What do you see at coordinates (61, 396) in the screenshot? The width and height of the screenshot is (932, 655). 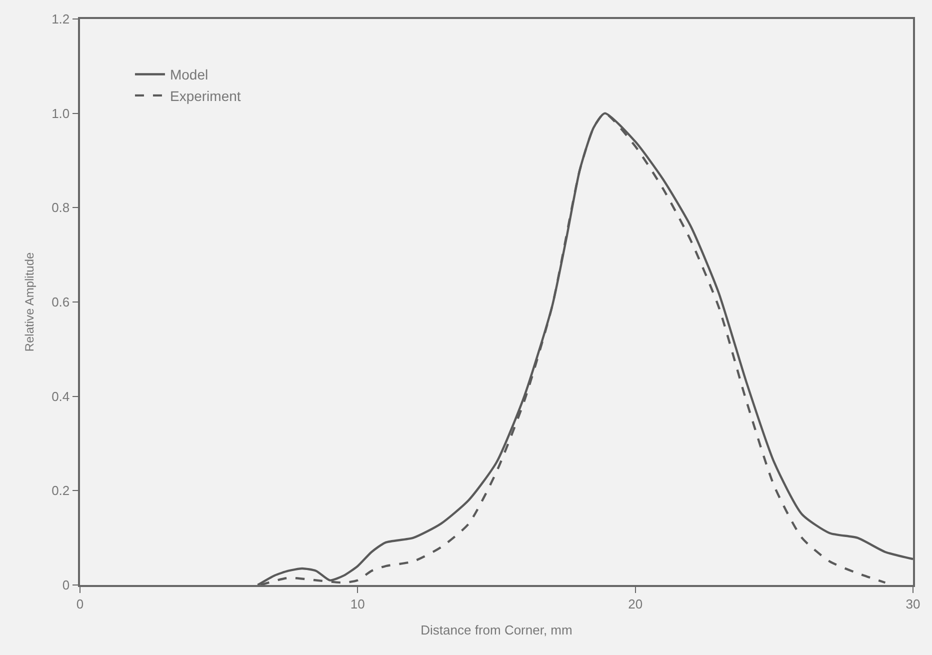 I see `y-tick-label: 0.4` at bounding box center [61, 396].